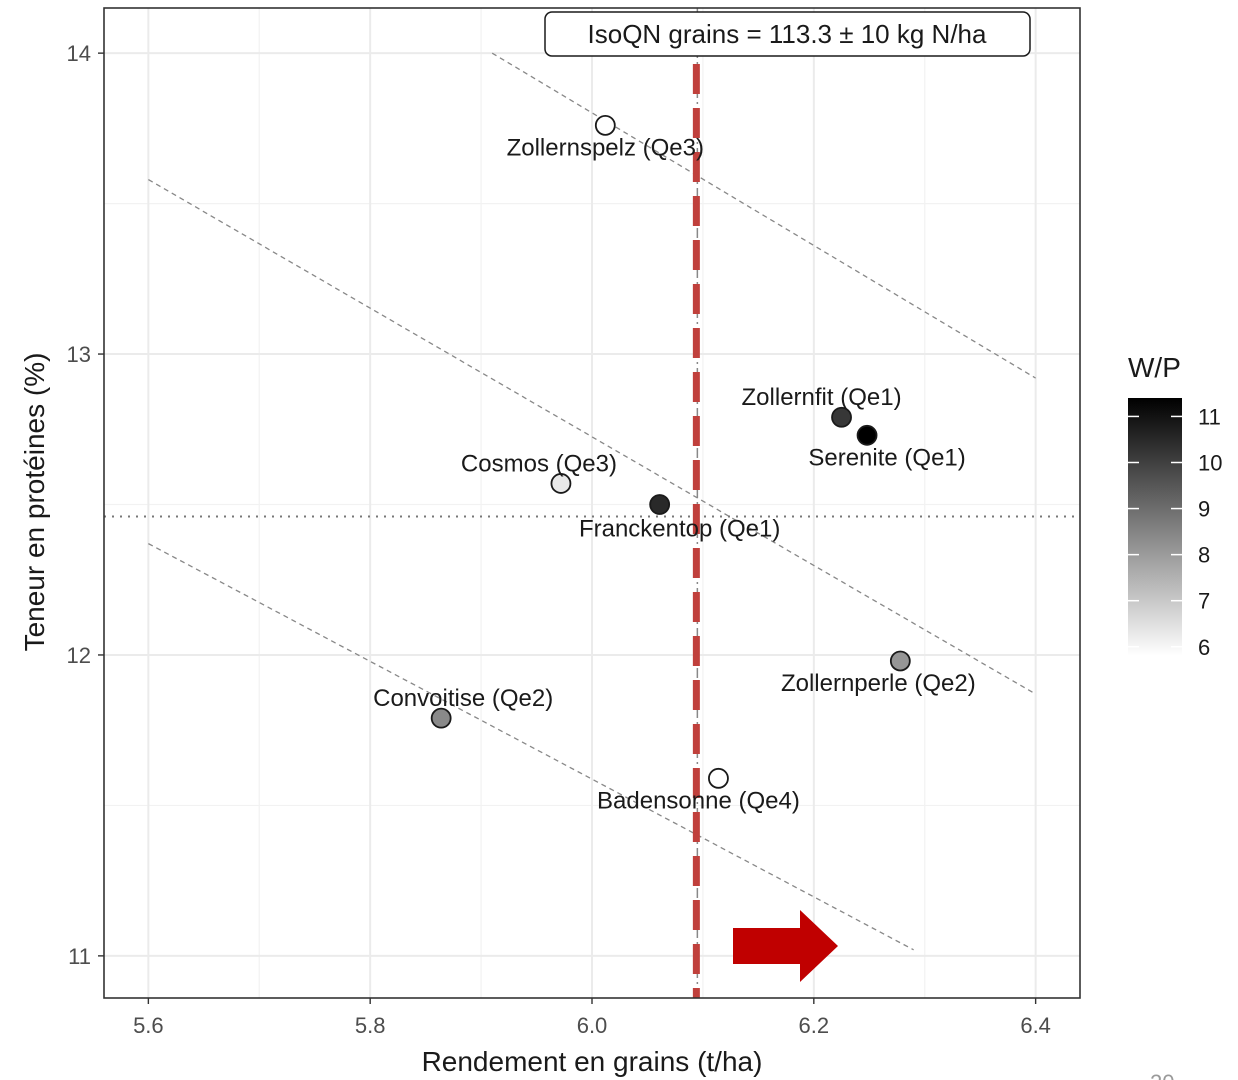 The width and height of the screenshot is (1238, 1080). What do you see at coordinates (1155, 527) in the screenshot?
I see `legend-colorbar` at bounding box center [1155, 527].